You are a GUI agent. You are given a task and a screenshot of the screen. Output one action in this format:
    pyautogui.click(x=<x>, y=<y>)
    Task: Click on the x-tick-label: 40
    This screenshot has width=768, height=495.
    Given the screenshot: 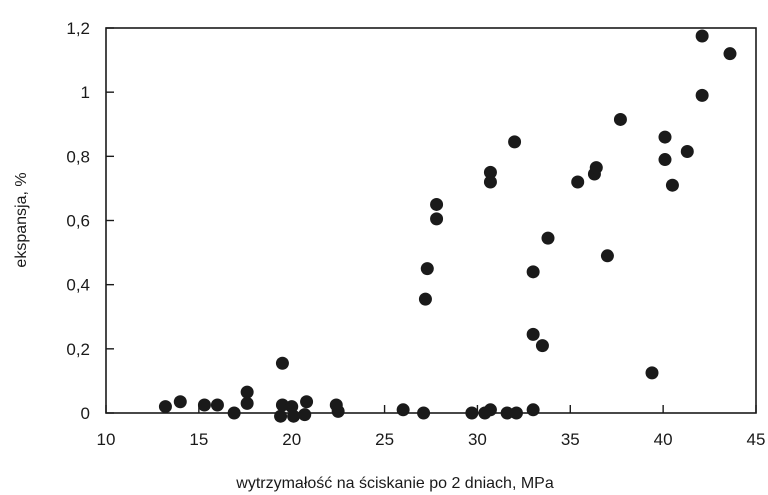 What is the action you would take?
    pyautogui.click(x=663, y=439)
    